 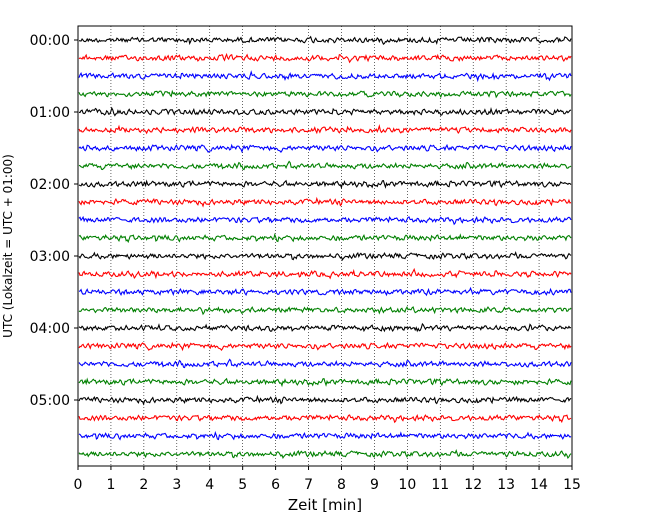 I want to click on x-tick-label: 10, so click(x=407, y=485).